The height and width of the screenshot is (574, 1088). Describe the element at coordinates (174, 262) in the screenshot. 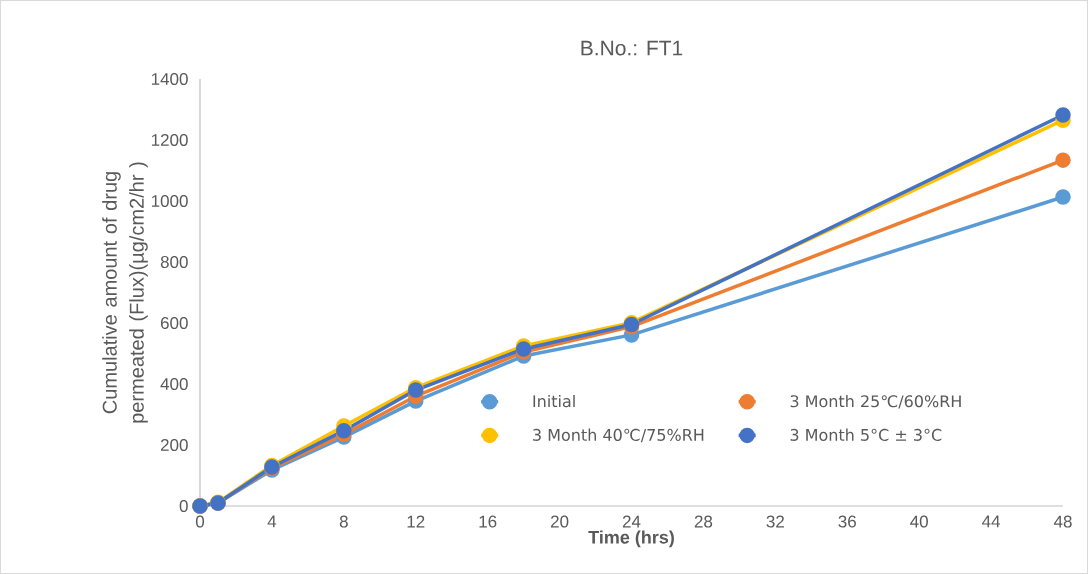

I see `y-tick-label: 800` at that location.